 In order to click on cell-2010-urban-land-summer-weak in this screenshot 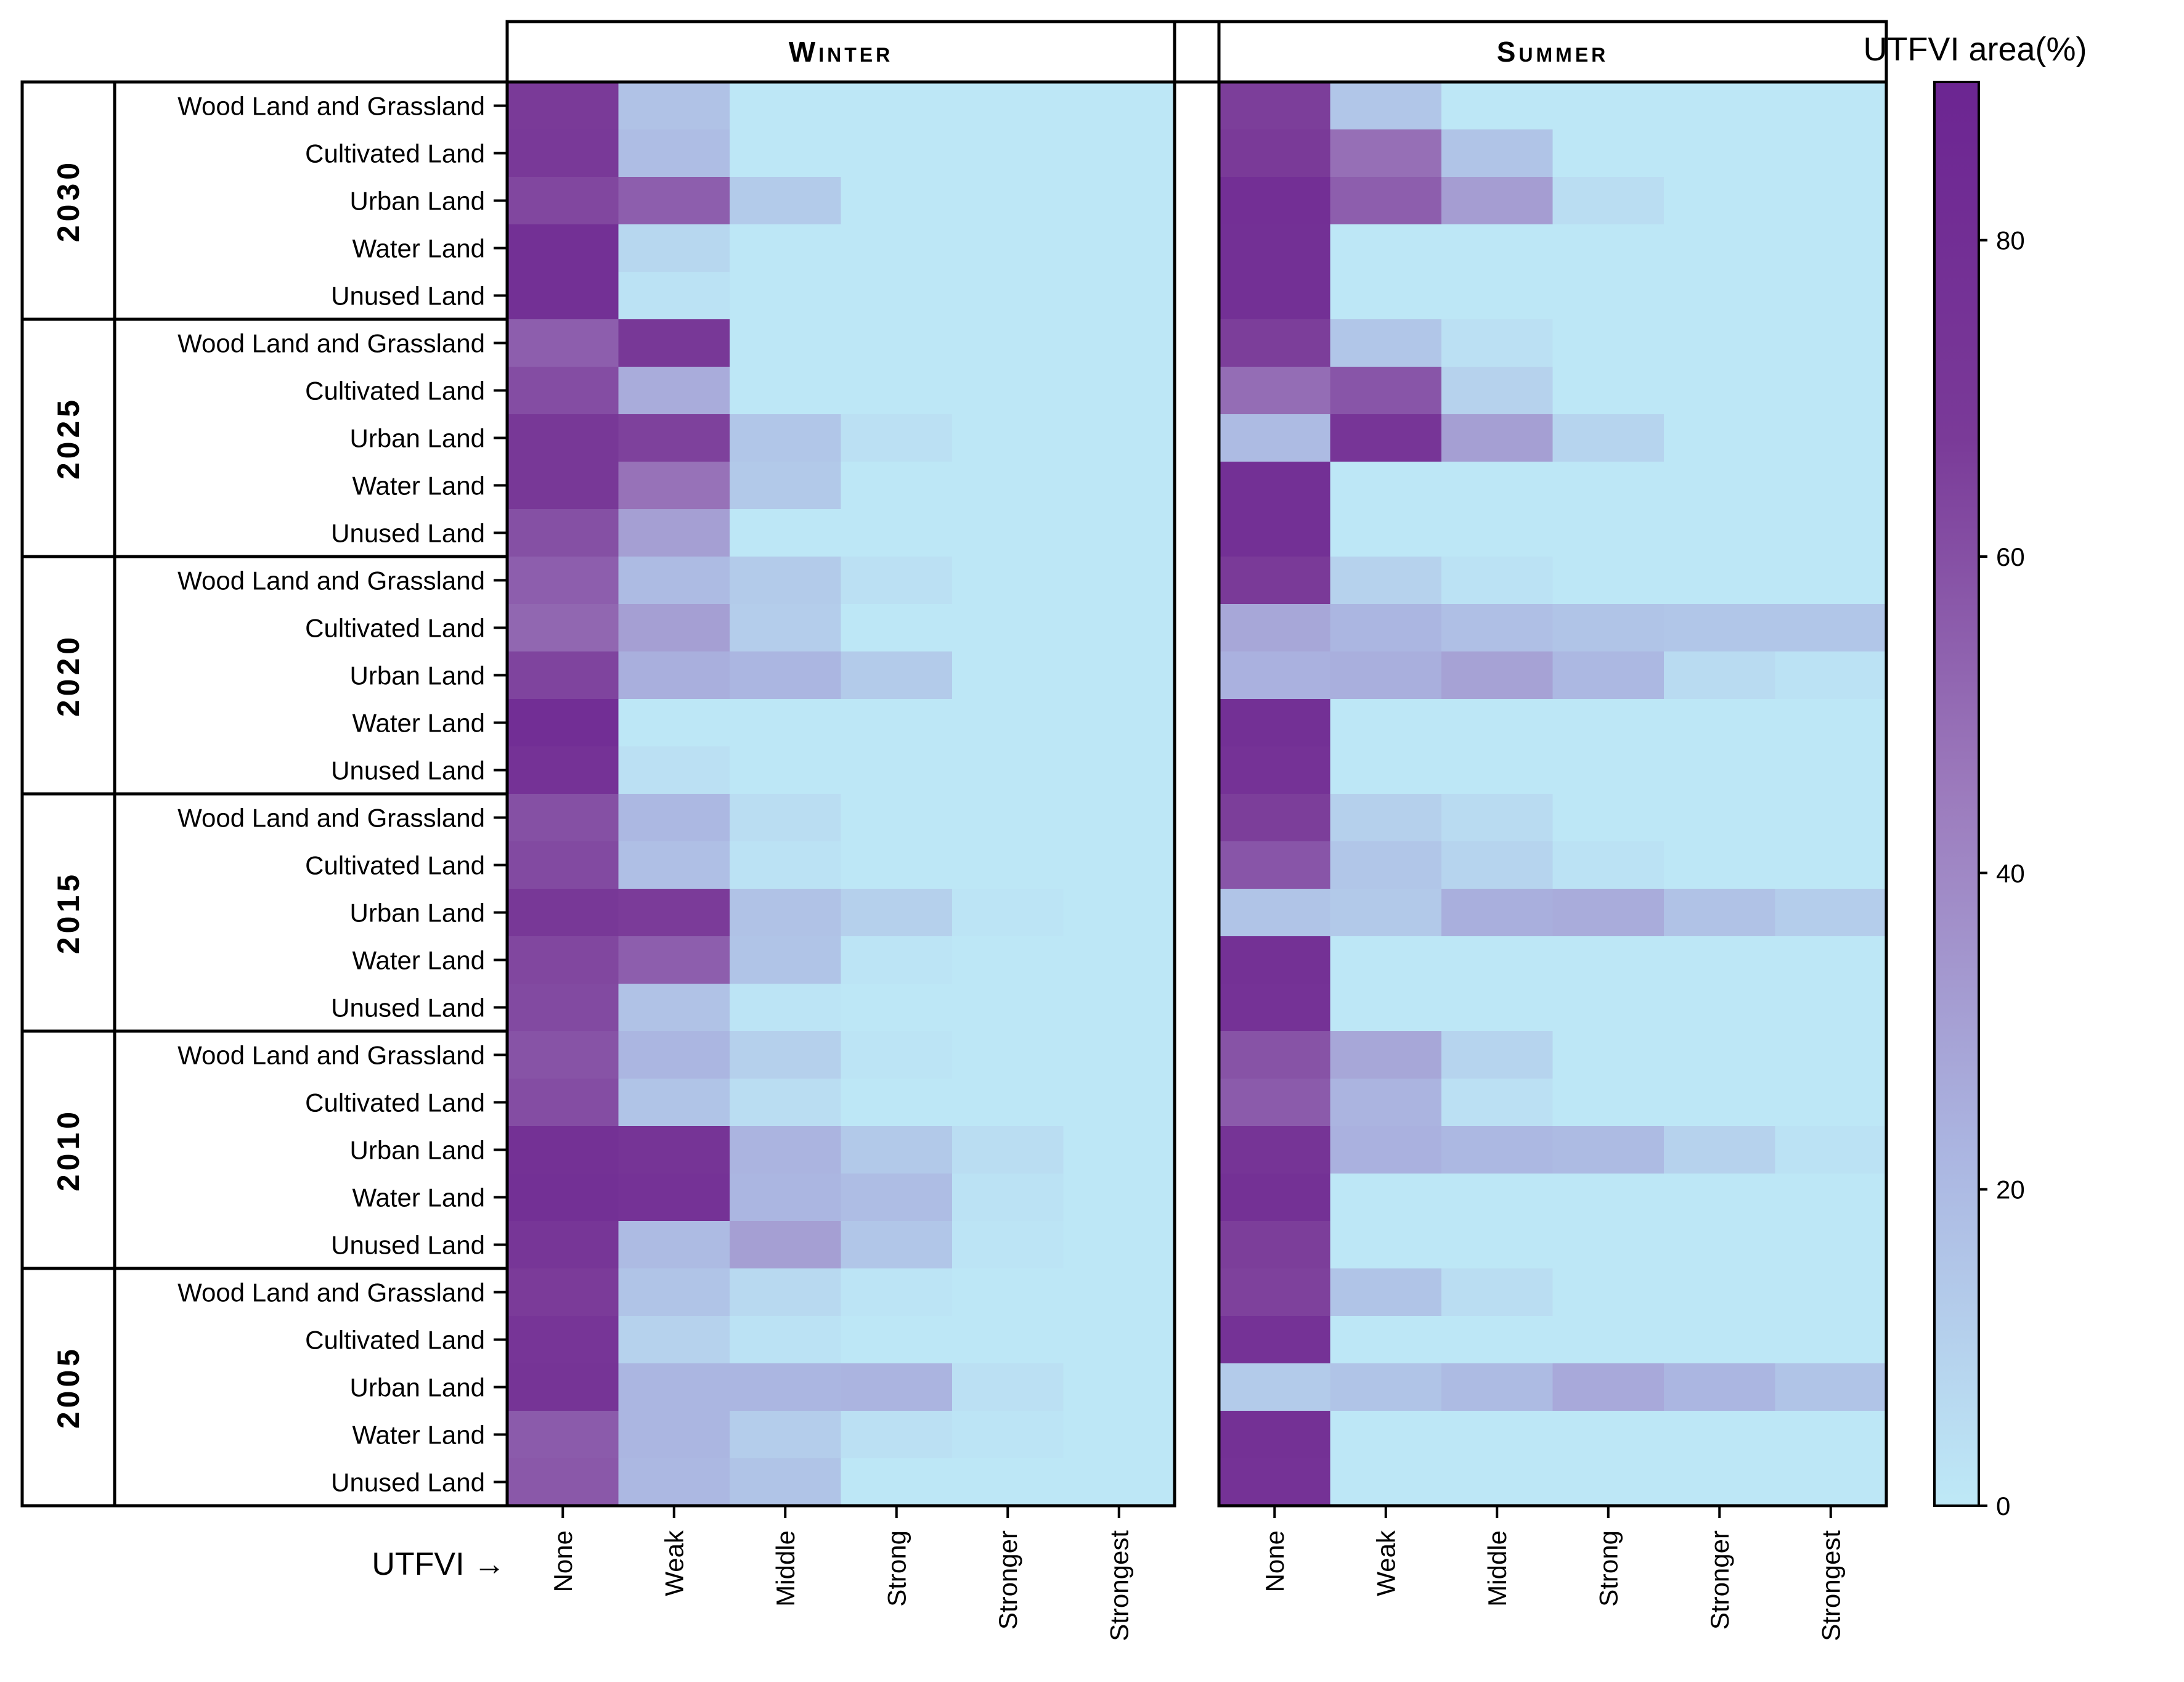, I will do `click(1386, 1150)`.